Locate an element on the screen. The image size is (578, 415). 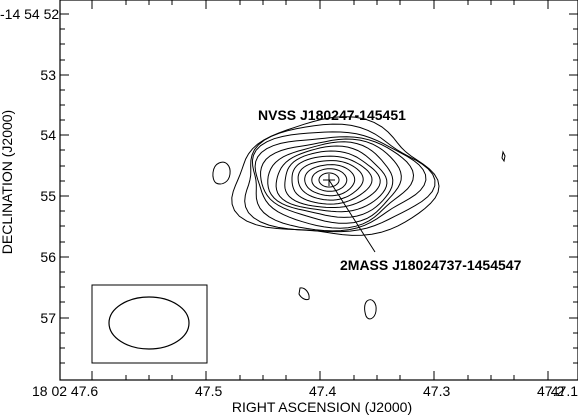
y-tick-label: 54 is located at coordinates (48, 135).